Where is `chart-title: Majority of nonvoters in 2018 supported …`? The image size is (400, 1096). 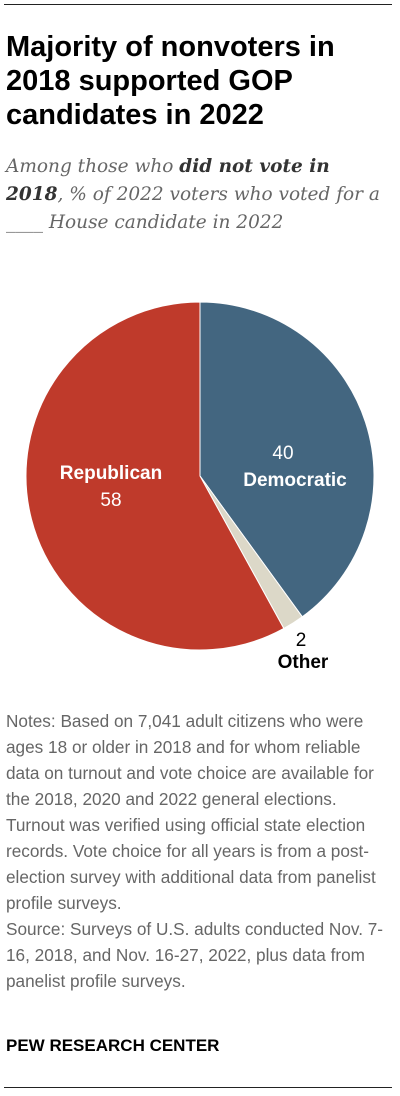 chart-title: Majority of nonvoters in 2018 supported … is located at coordinates (170, 81).